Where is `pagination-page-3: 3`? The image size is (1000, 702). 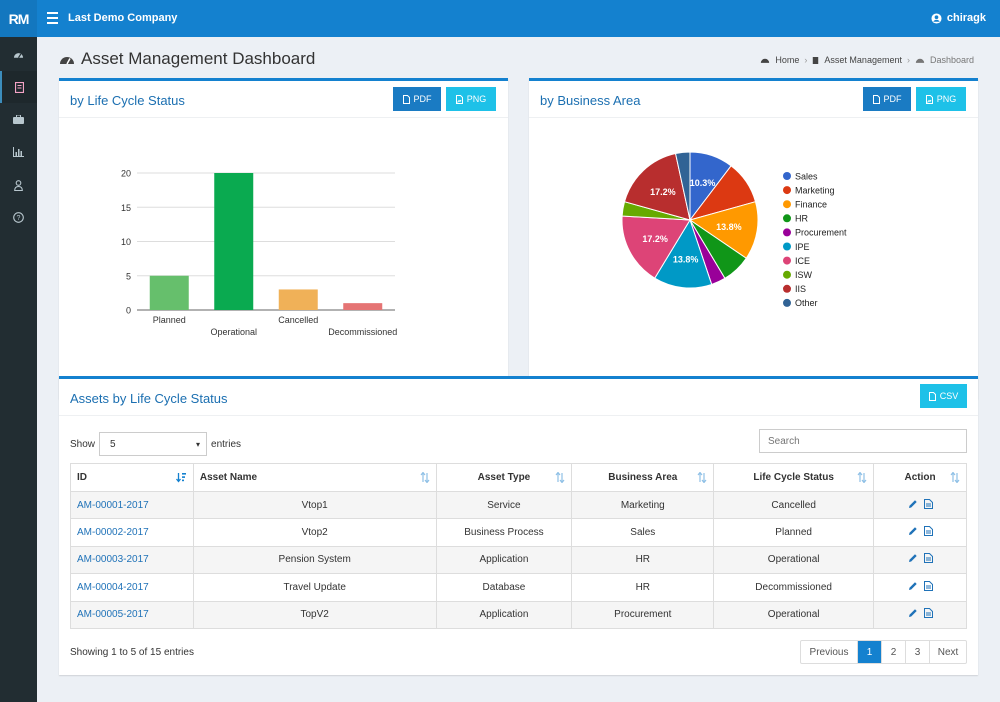 pagination-page-3: 3 is located at coordinates (918, 652).